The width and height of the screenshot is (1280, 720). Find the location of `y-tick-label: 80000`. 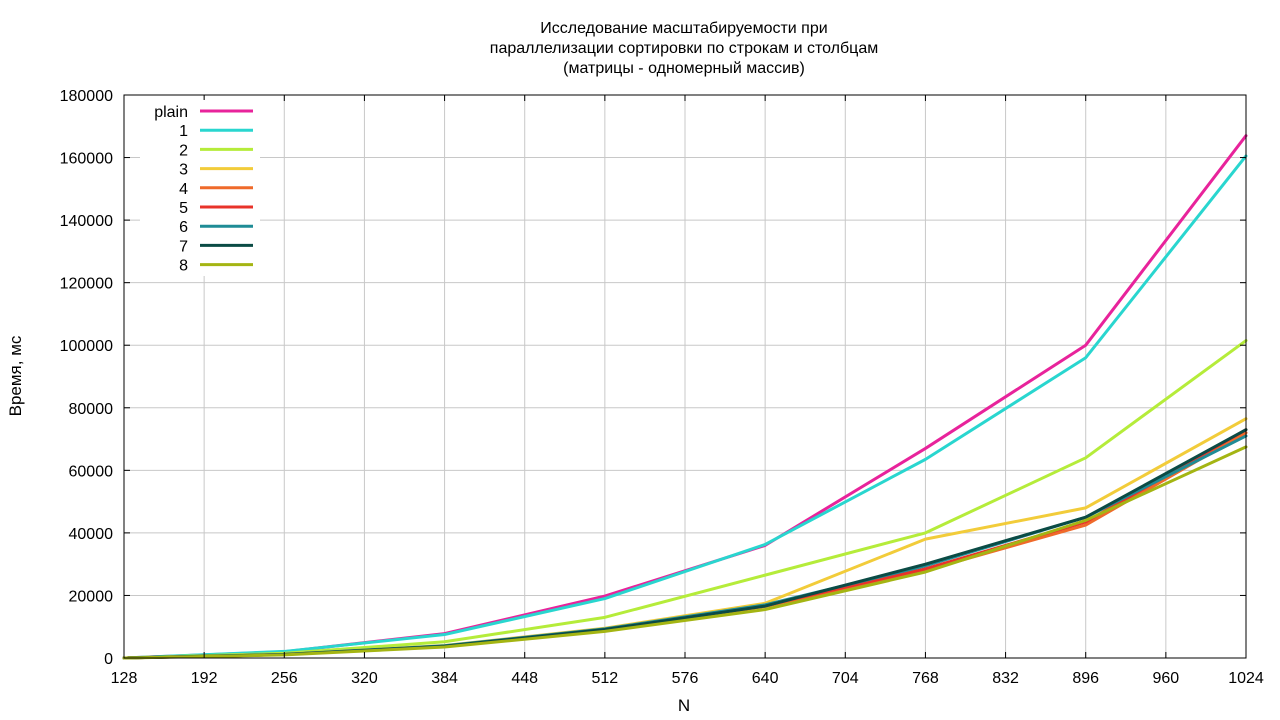

y-tick-label: 80000 is located at coordinates (91, 409).